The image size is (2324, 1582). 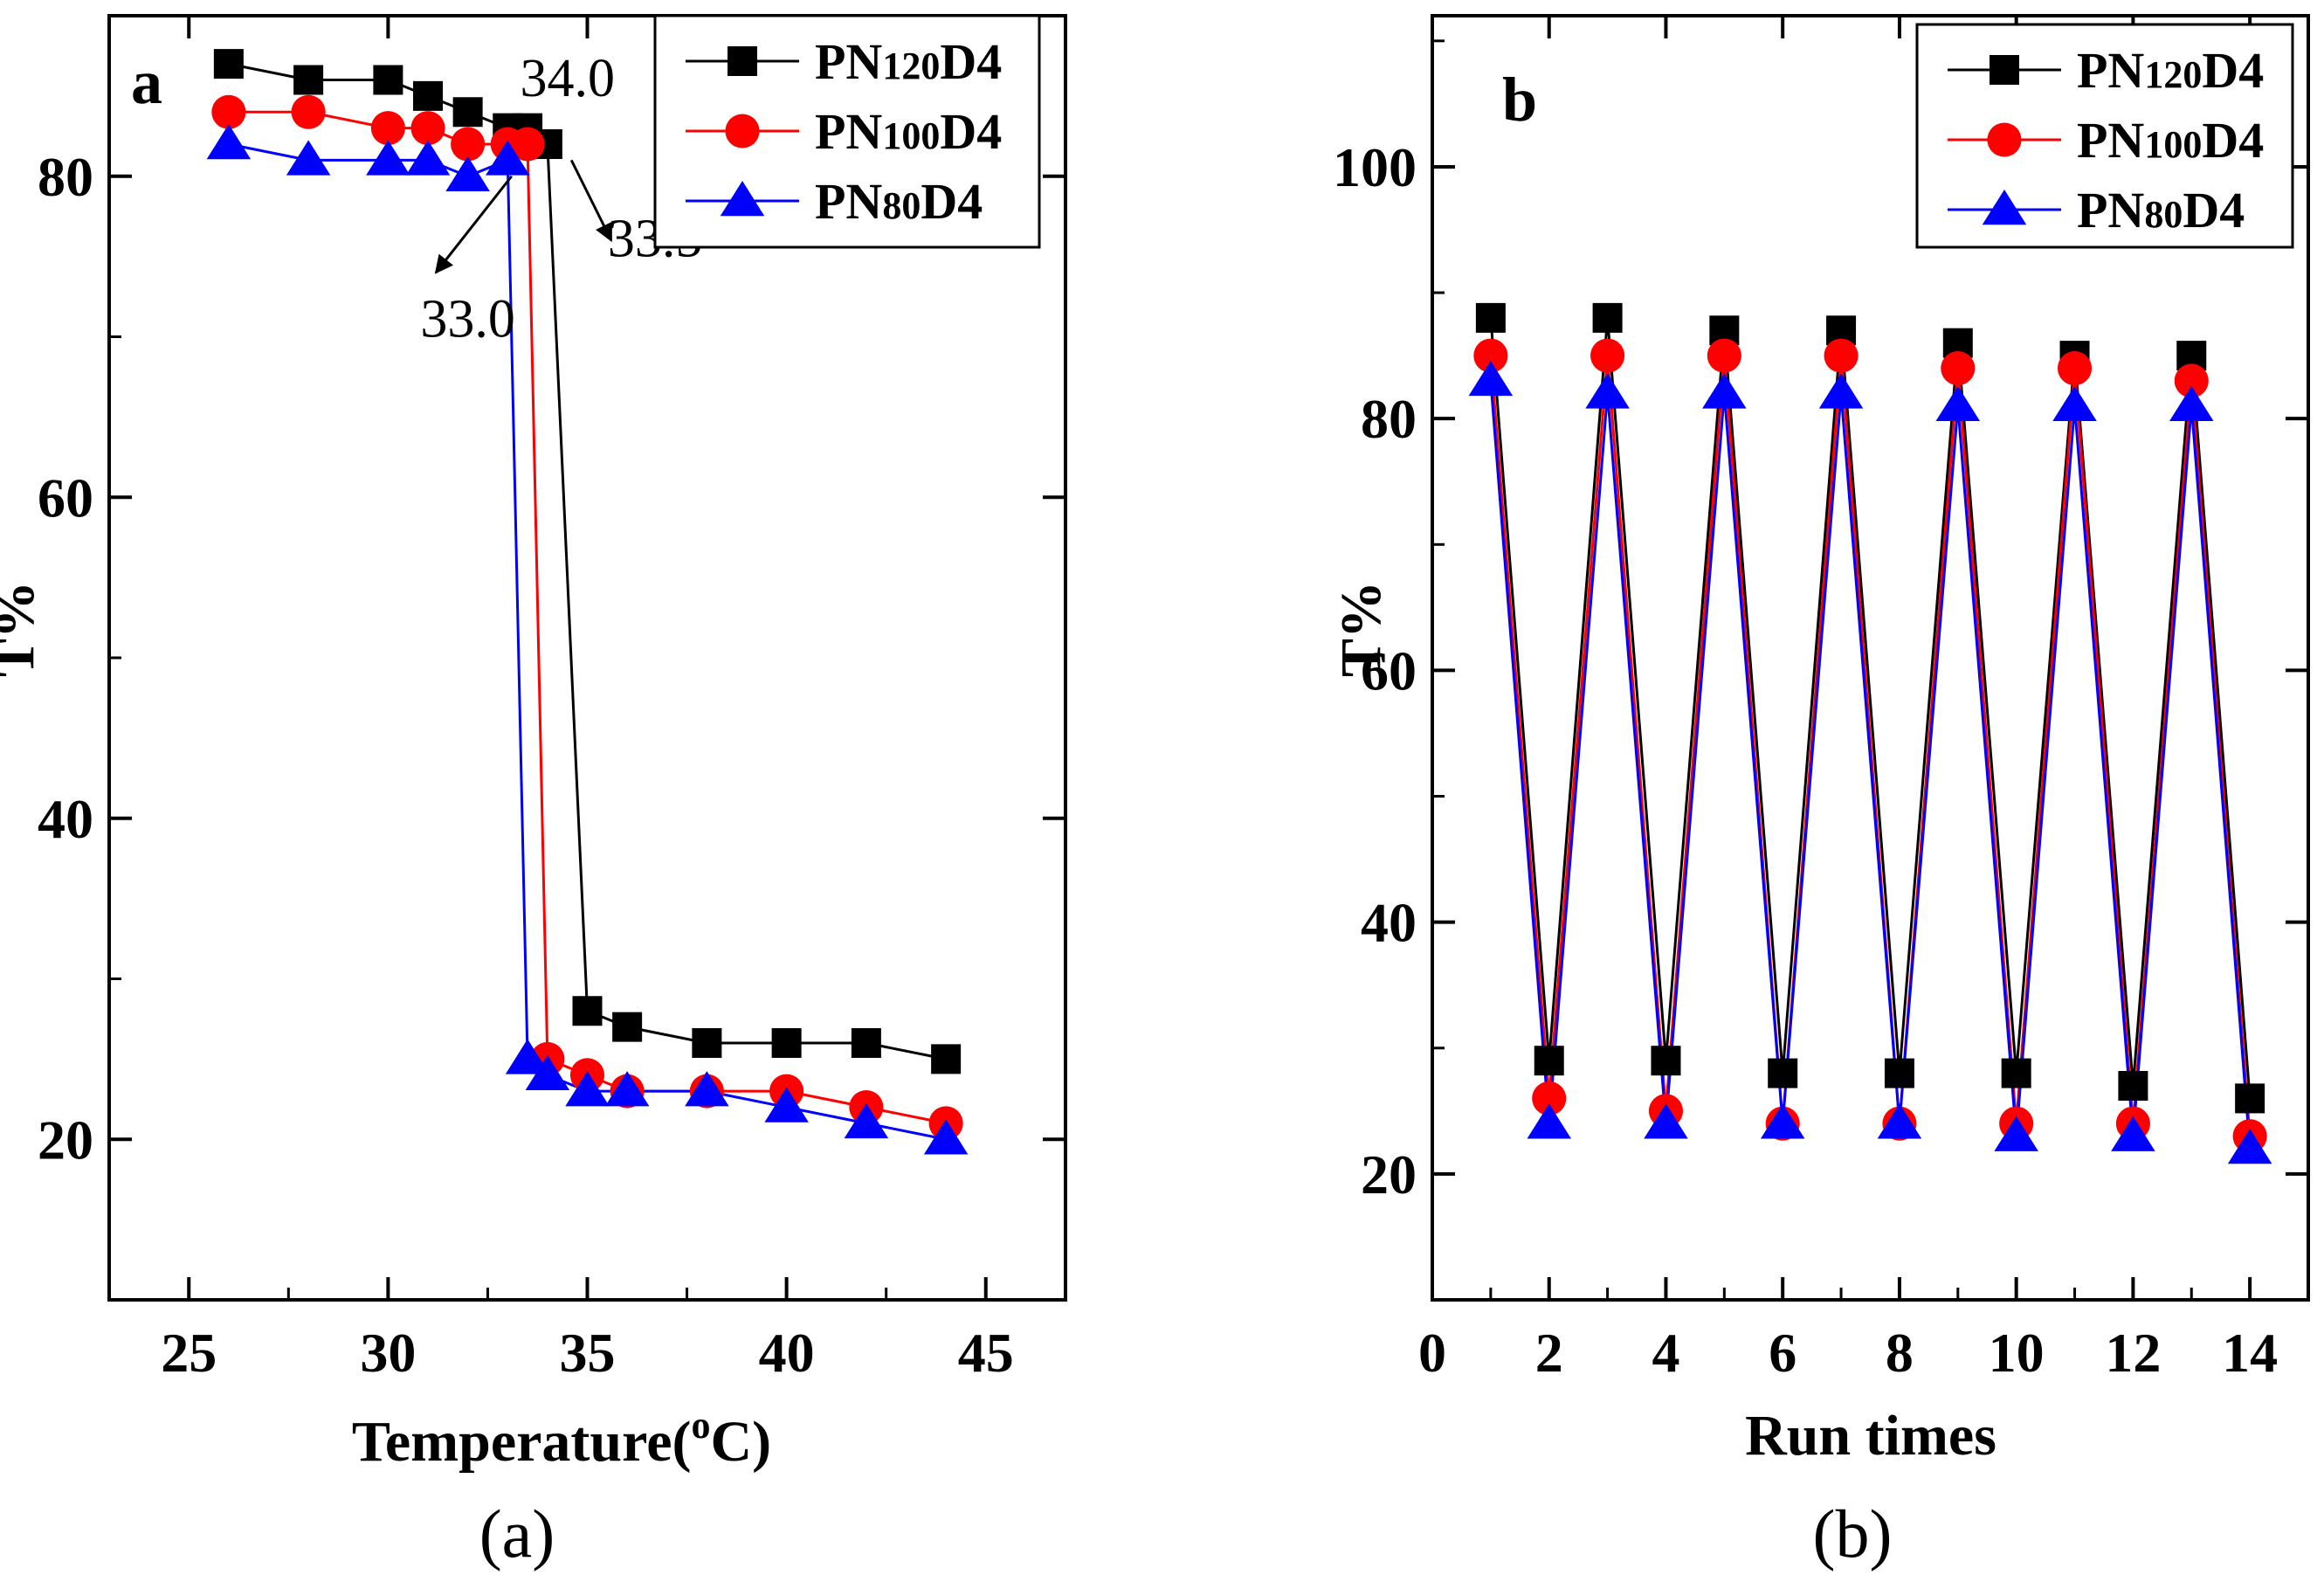 What do you see at coordinates (1519, 100) in the screenshot?
I see `panel-letter: b` at bounding box center [1519, 100].